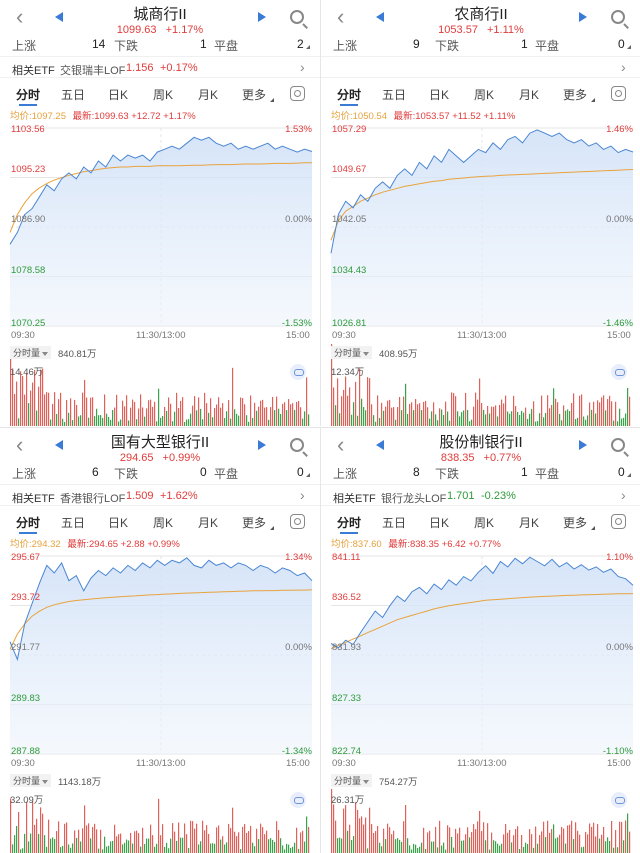 The height and width of the screenshot is (853, 640). Describe the element at coordinates (181, 458) in the screenshot. I see `index-change: +0.99%` at that location.